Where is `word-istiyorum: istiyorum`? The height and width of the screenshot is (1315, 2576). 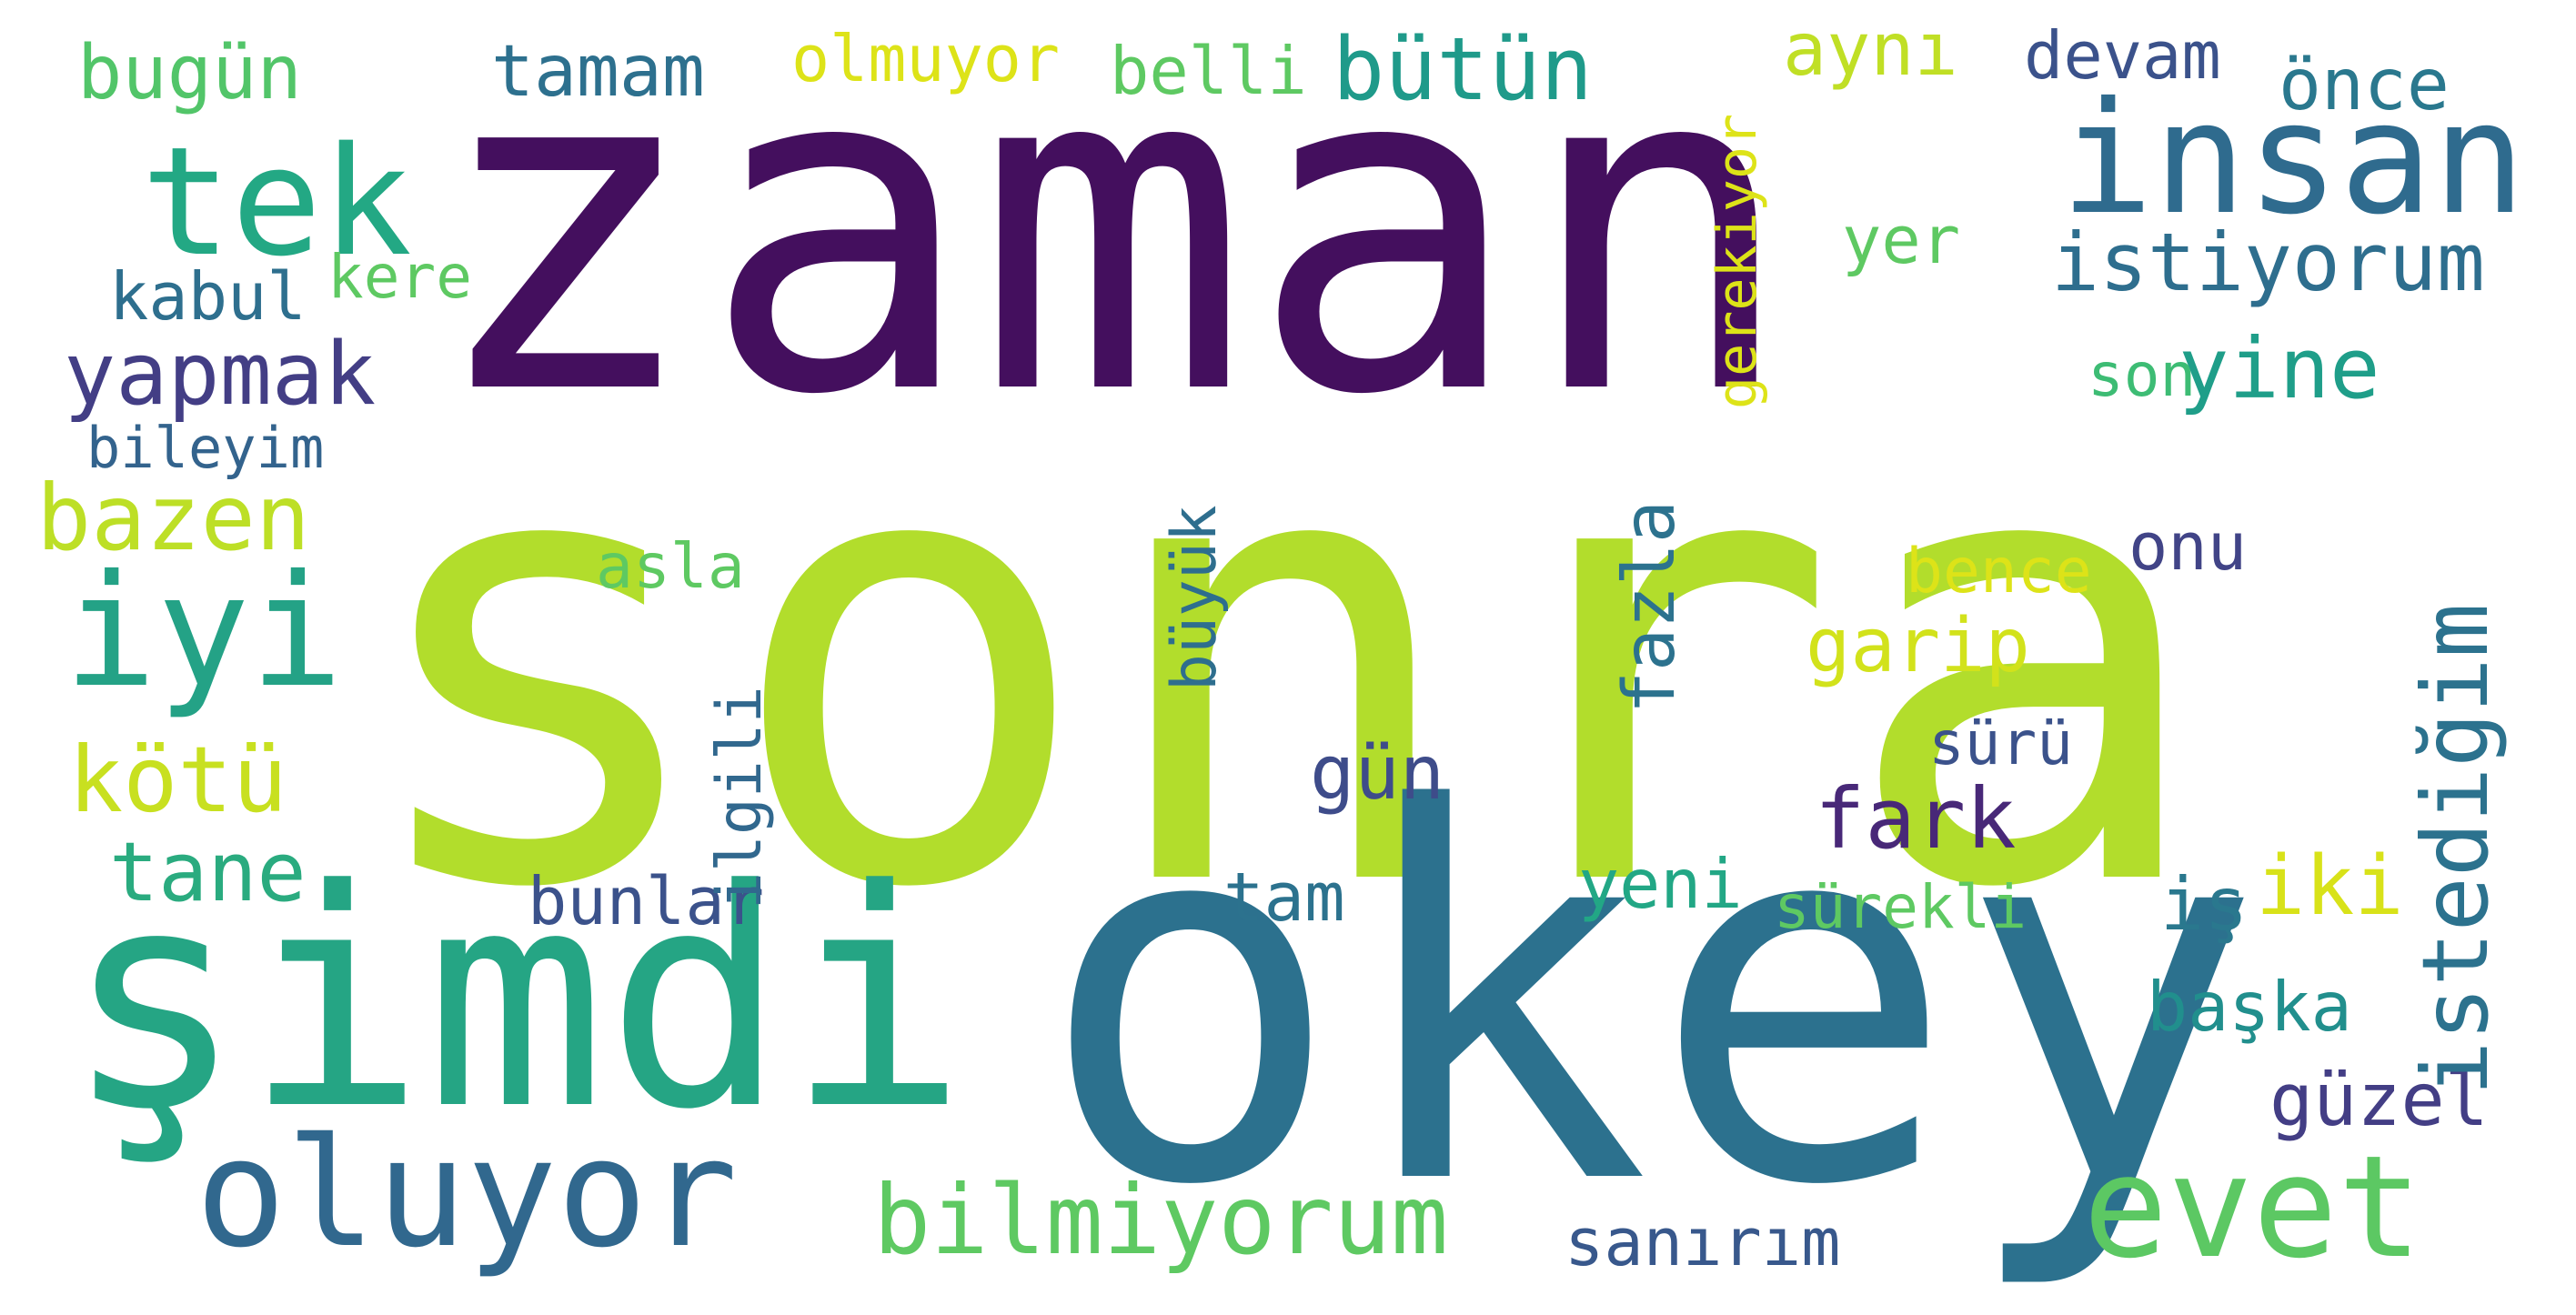 word-istiyorum: istiyorum is located at coordinates (2268, 262).